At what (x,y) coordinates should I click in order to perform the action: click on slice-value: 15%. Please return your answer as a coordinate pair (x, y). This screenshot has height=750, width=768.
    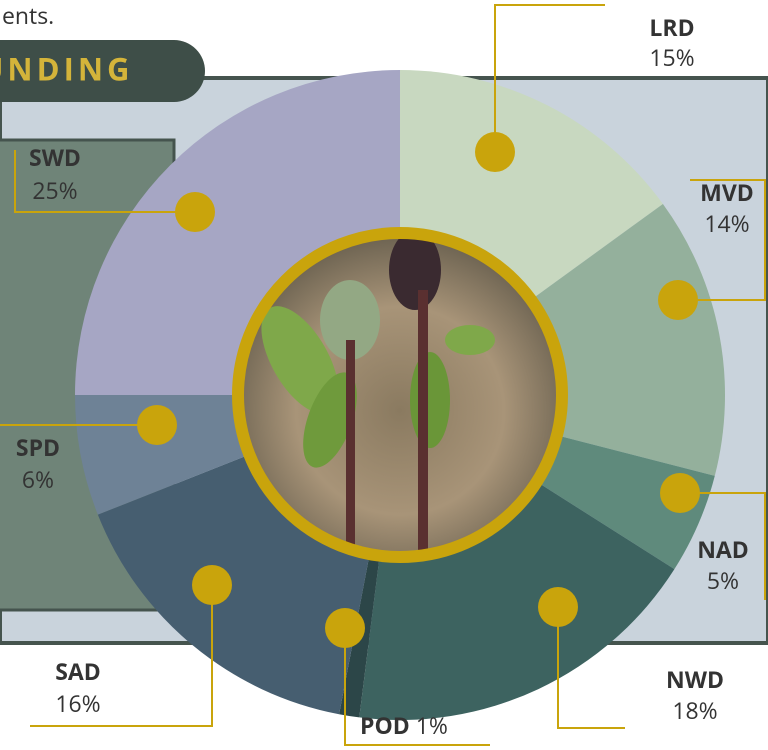
    Looking at the image, I should click on (671, 57).